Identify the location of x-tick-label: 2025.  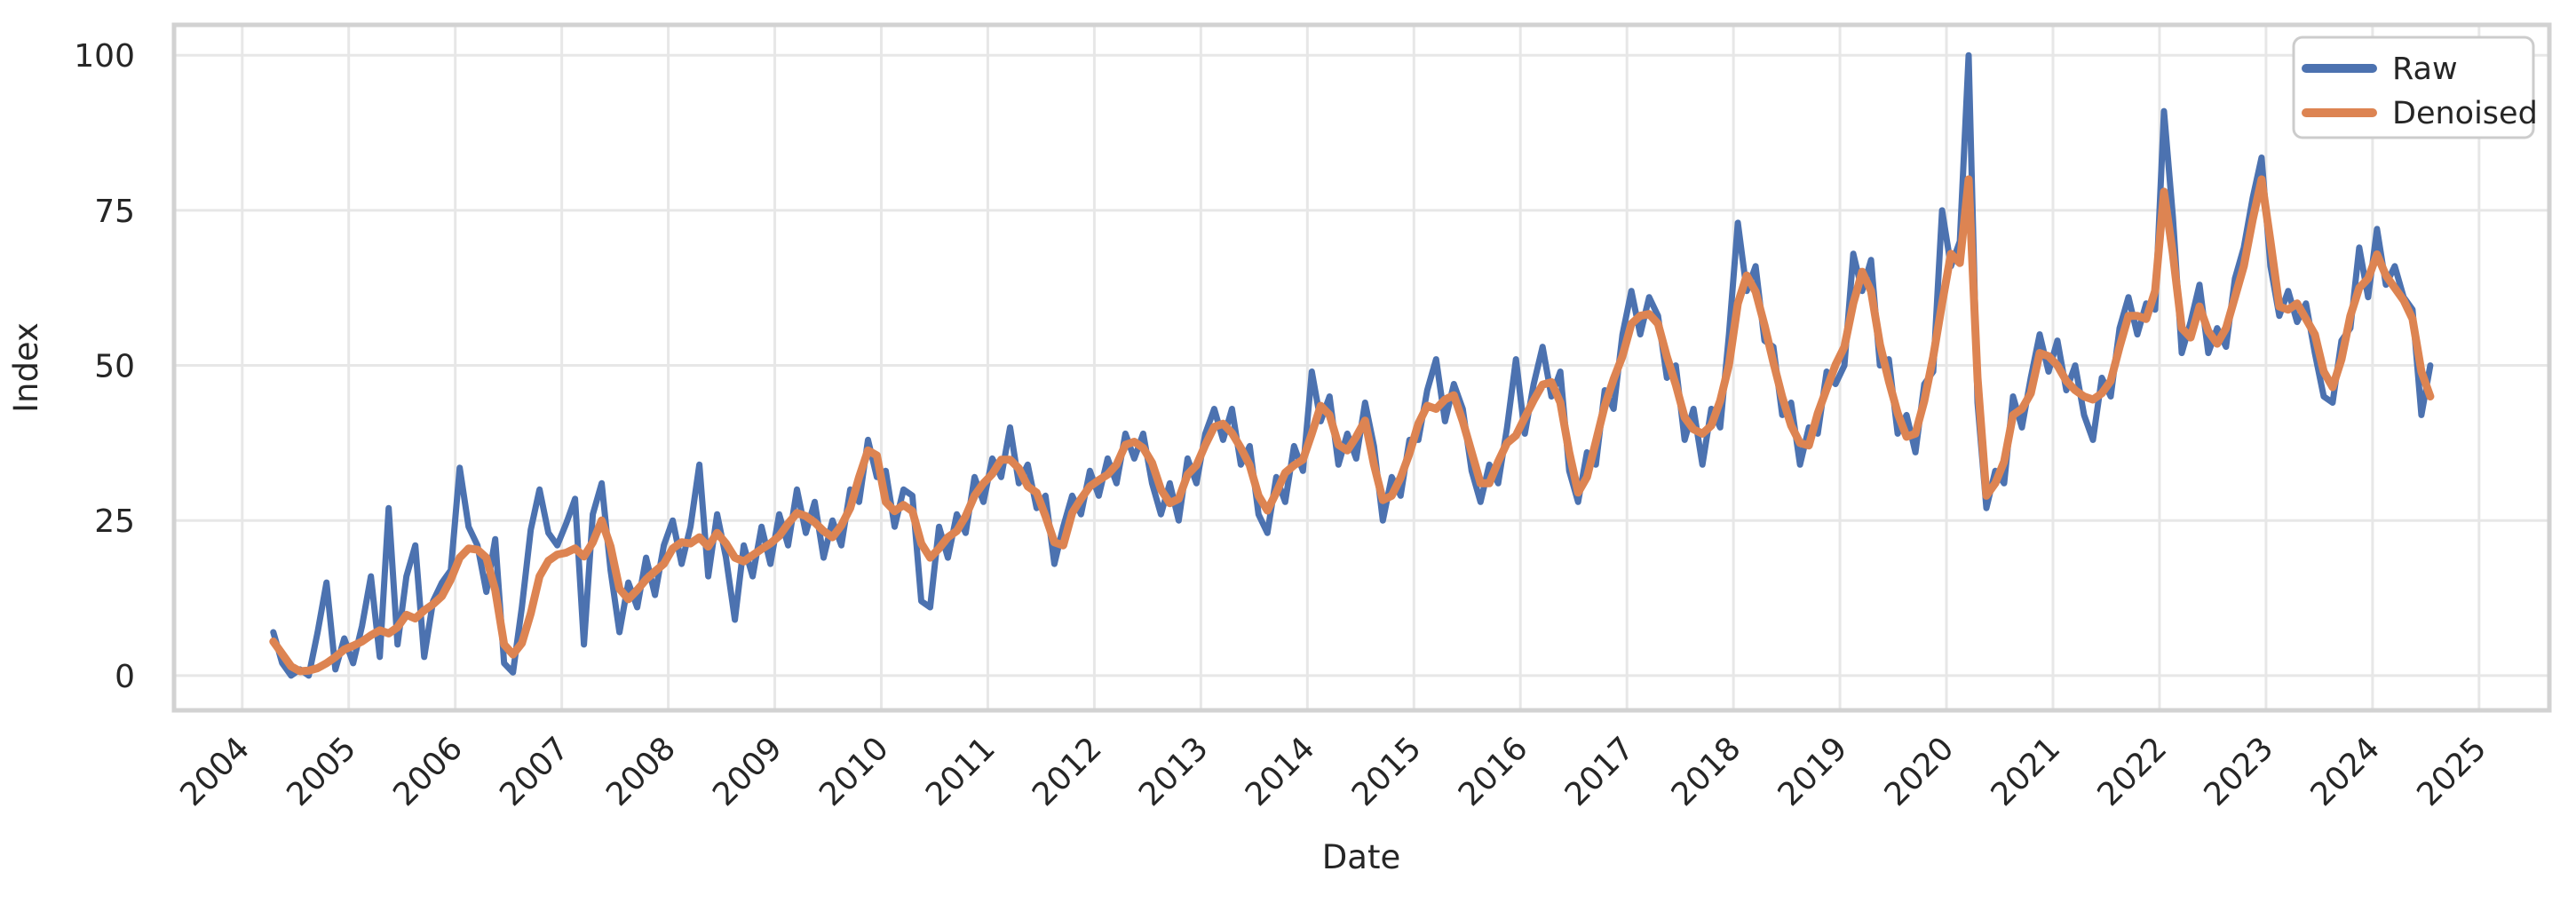
(2451, 771).